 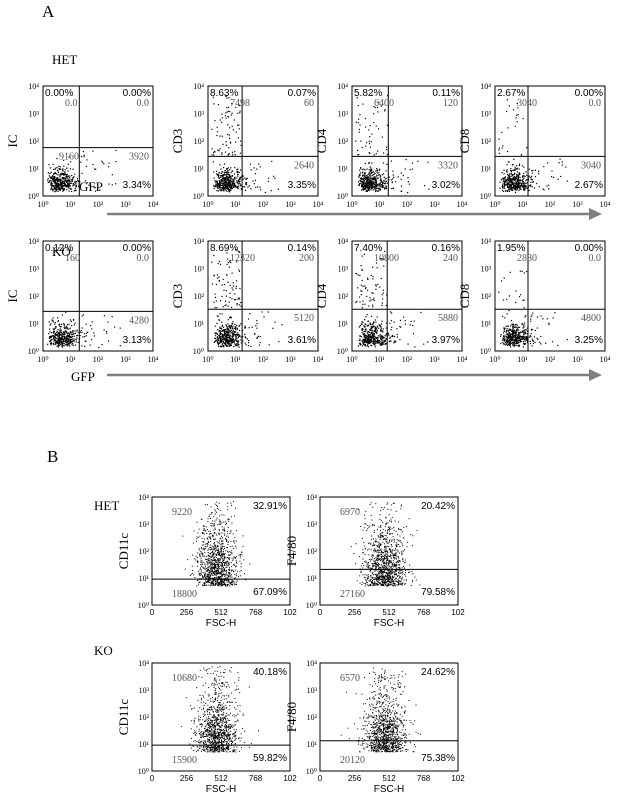 What do you see at coordinates (595, 103) in the screenshot?
I see `quadrant-ur-count: 0.0` at bounding box center [595, 103].